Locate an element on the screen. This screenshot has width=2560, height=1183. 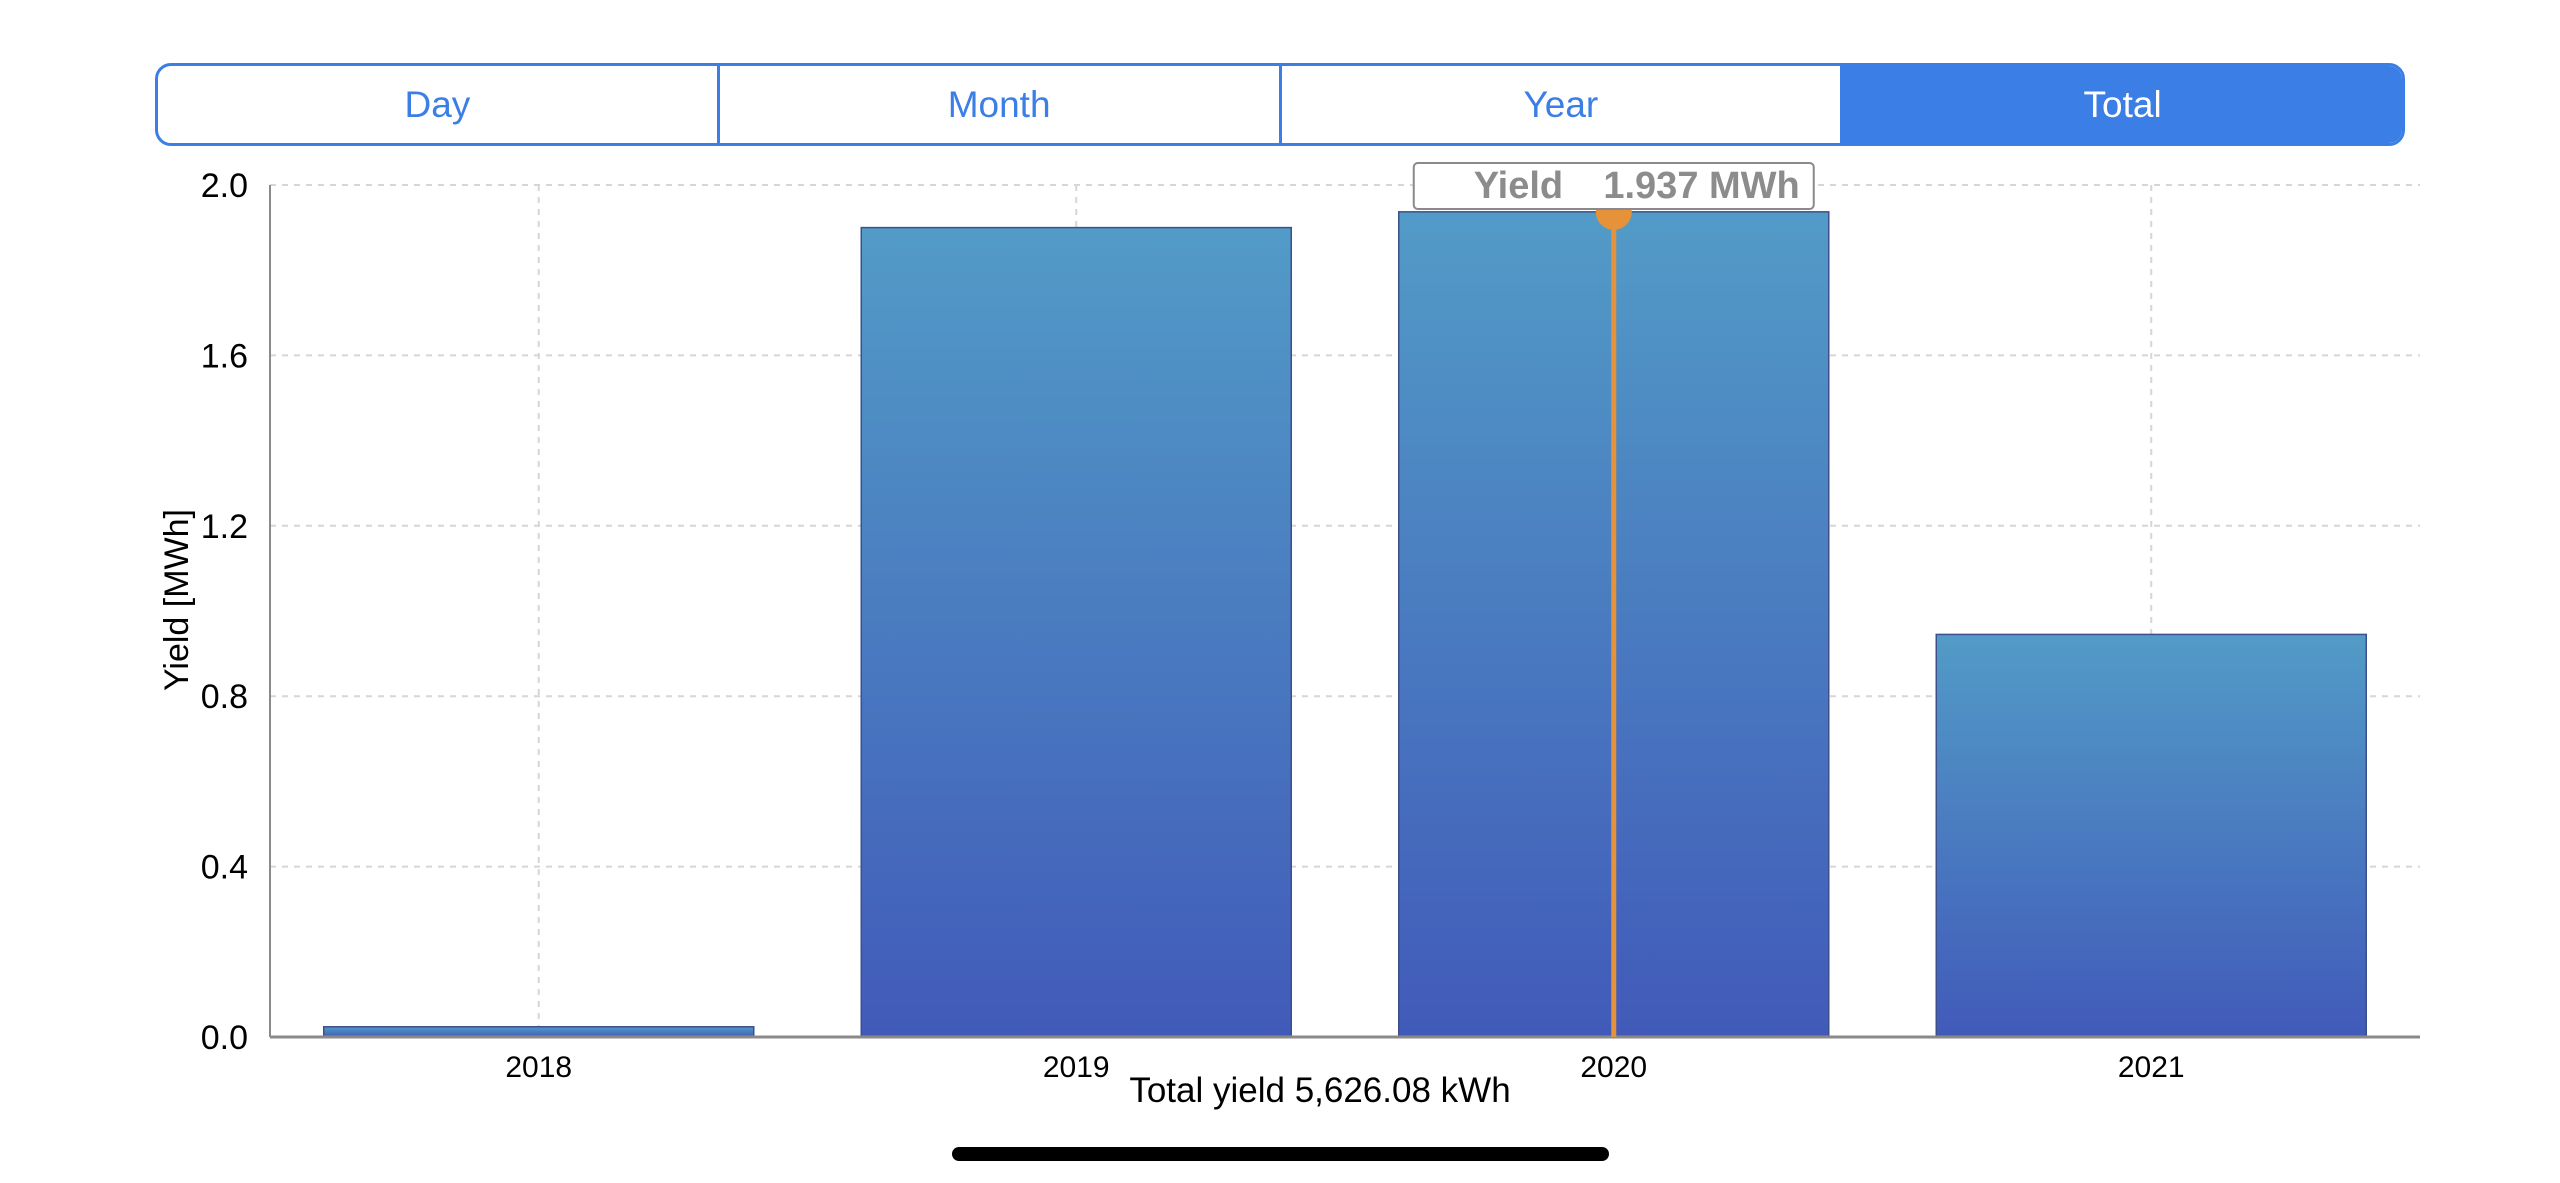
home-indicator is located at coordinates (1280, 1154).